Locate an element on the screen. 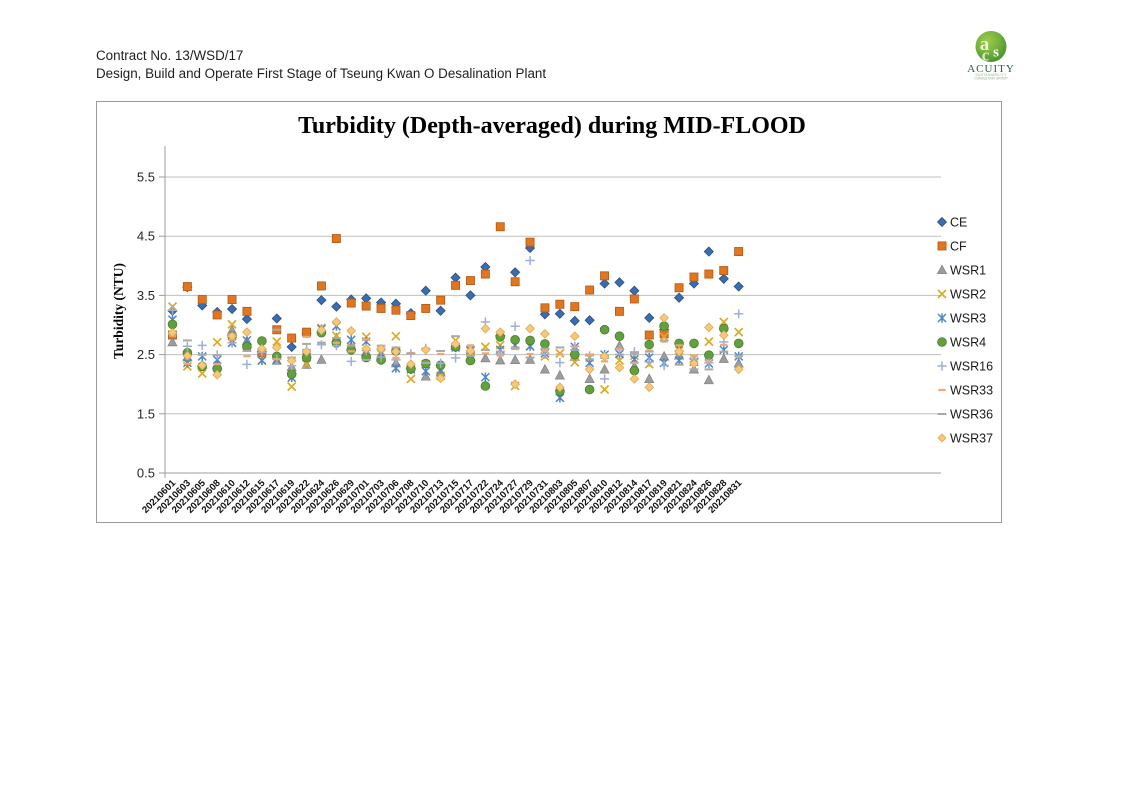 The width and height of the screenshot is (1123, 794). svg-text: WSR37 is located at coordinates (971, 439).